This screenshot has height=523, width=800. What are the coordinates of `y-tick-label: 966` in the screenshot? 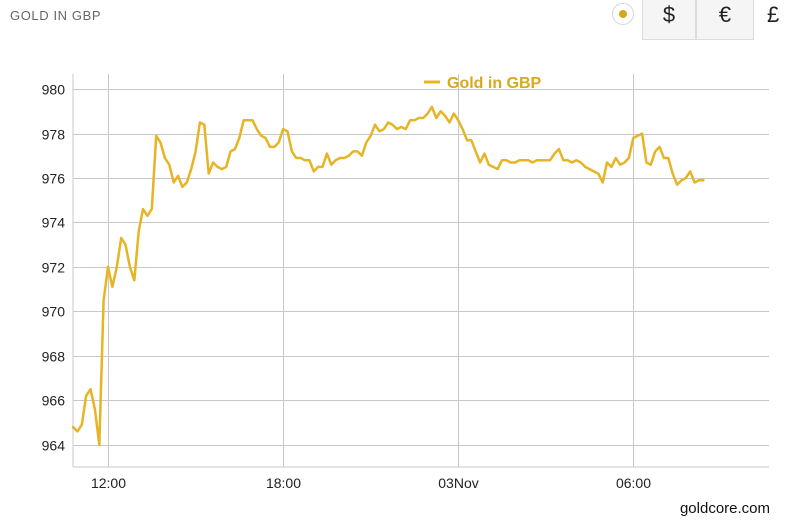 It's located at (54, 401).